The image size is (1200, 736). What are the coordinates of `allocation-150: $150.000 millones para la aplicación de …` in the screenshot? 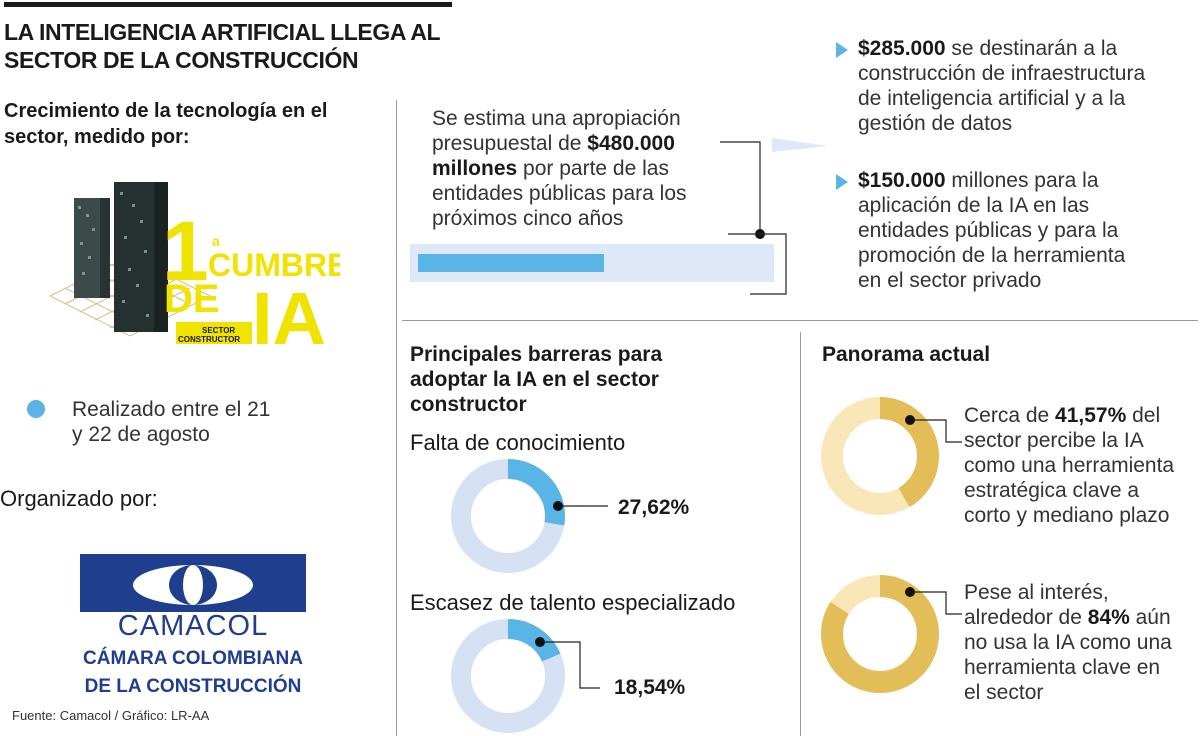 It's located at (992, 230).